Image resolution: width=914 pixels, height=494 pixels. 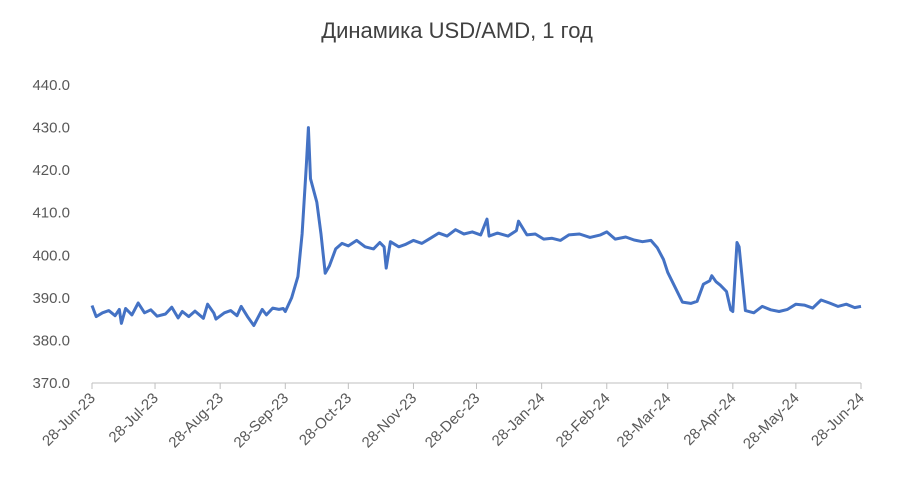 What do you see at coordinates (519, 420) in the screenshot?
I see `x-tick-label: 28-Jan-24` at bounding box center [519, 420].